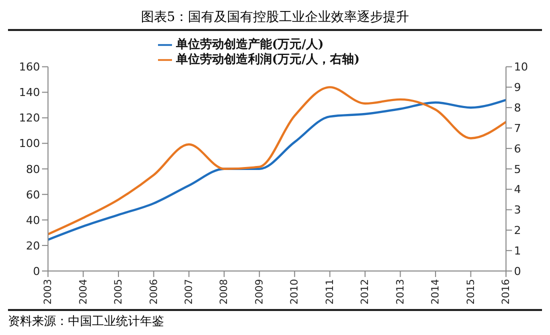 Image resolution: width=550 pixels, height=335 pixels. What do you see at coordinates (517, 149) in the screenshot?
I see `y2-tick-label: 6` at bounding box center [517, 149].